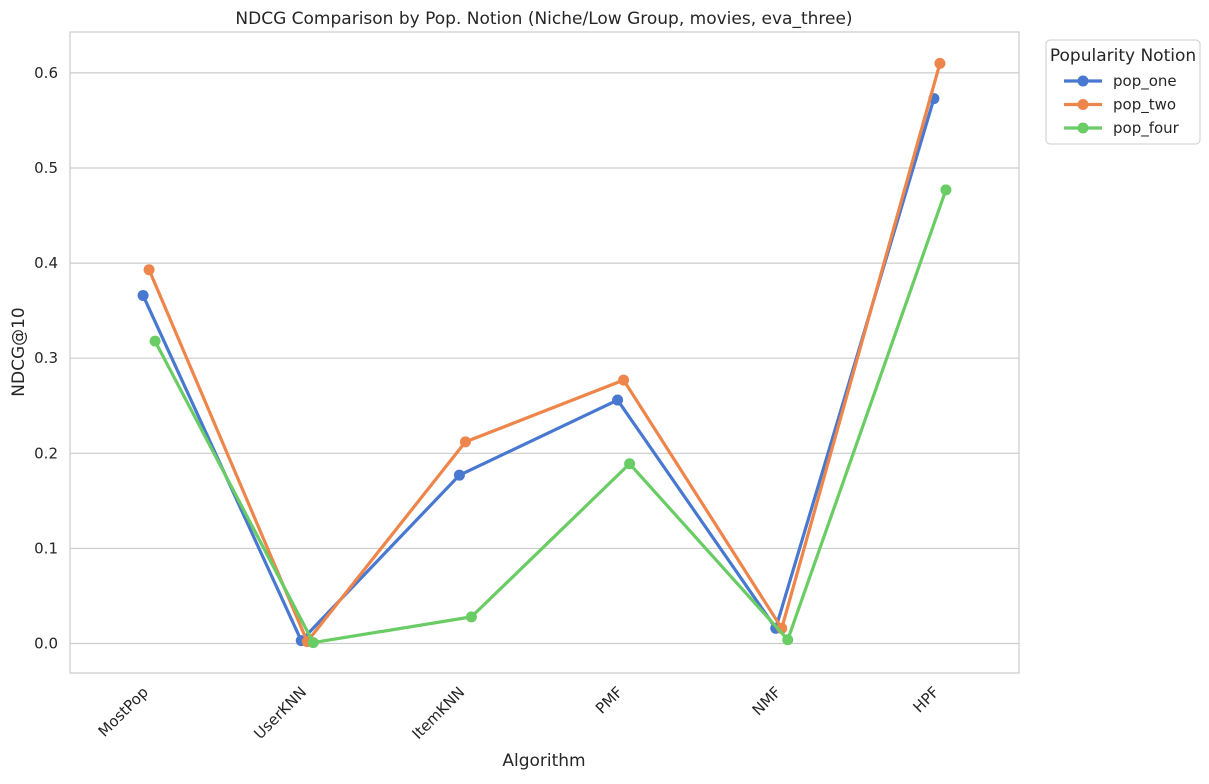 The height and width of the screenshot is (784, 1209). I want to click on y-axis-label: NDCG@10, so click(19, 351).